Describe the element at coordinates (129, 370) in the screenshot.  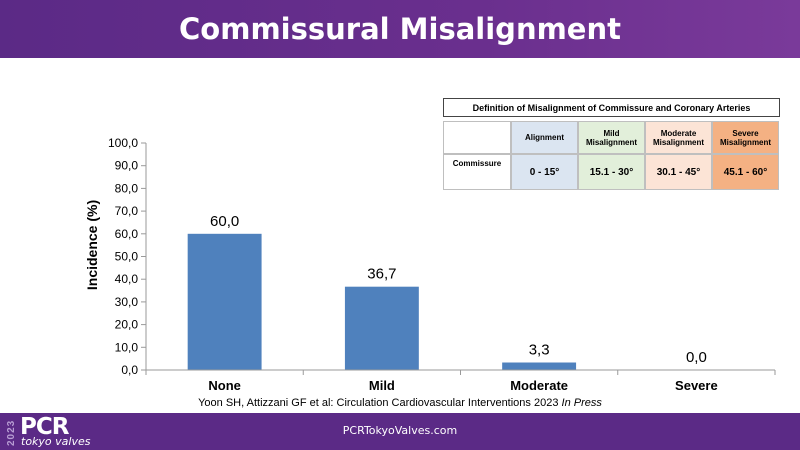
I see `y-tick-label: 0,0` at that location.